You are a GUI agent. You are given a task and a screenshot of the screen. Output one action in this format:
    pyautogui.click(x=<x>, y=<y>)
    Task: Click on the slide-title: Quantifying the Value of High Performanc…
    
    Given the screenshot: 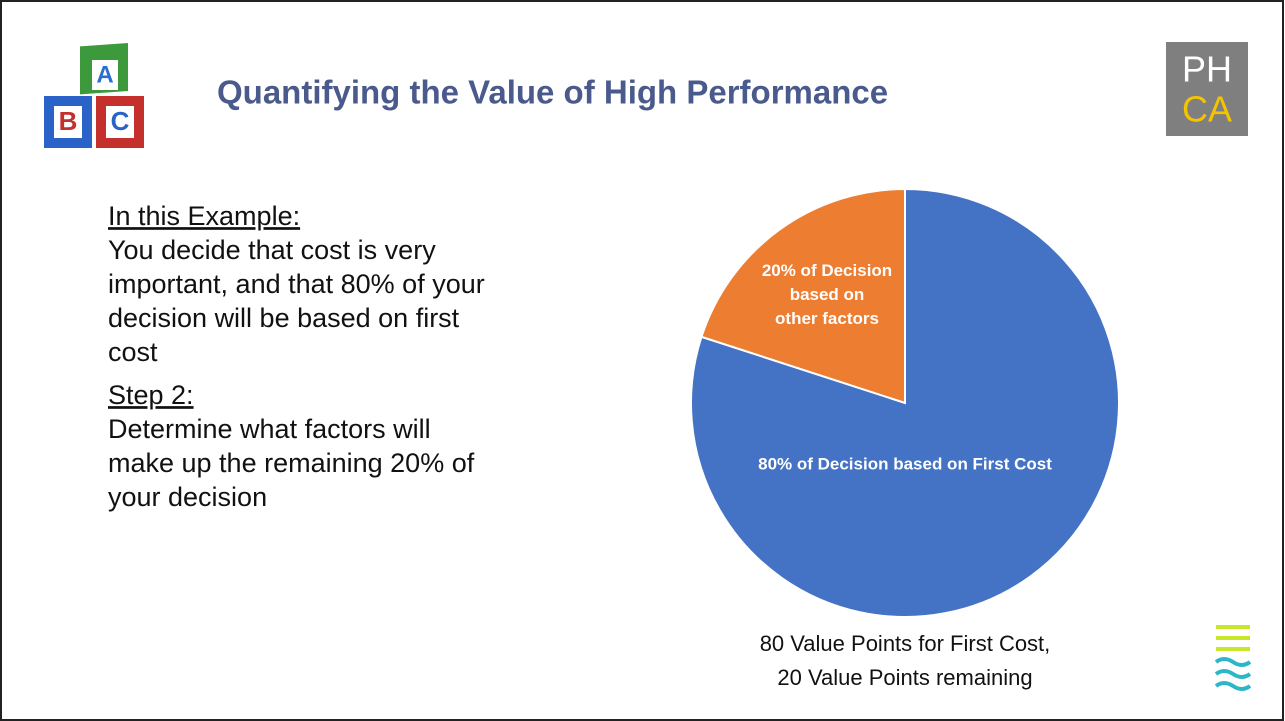 What is the action you would take?
    pyautogui.click(x=552, y=92)
    